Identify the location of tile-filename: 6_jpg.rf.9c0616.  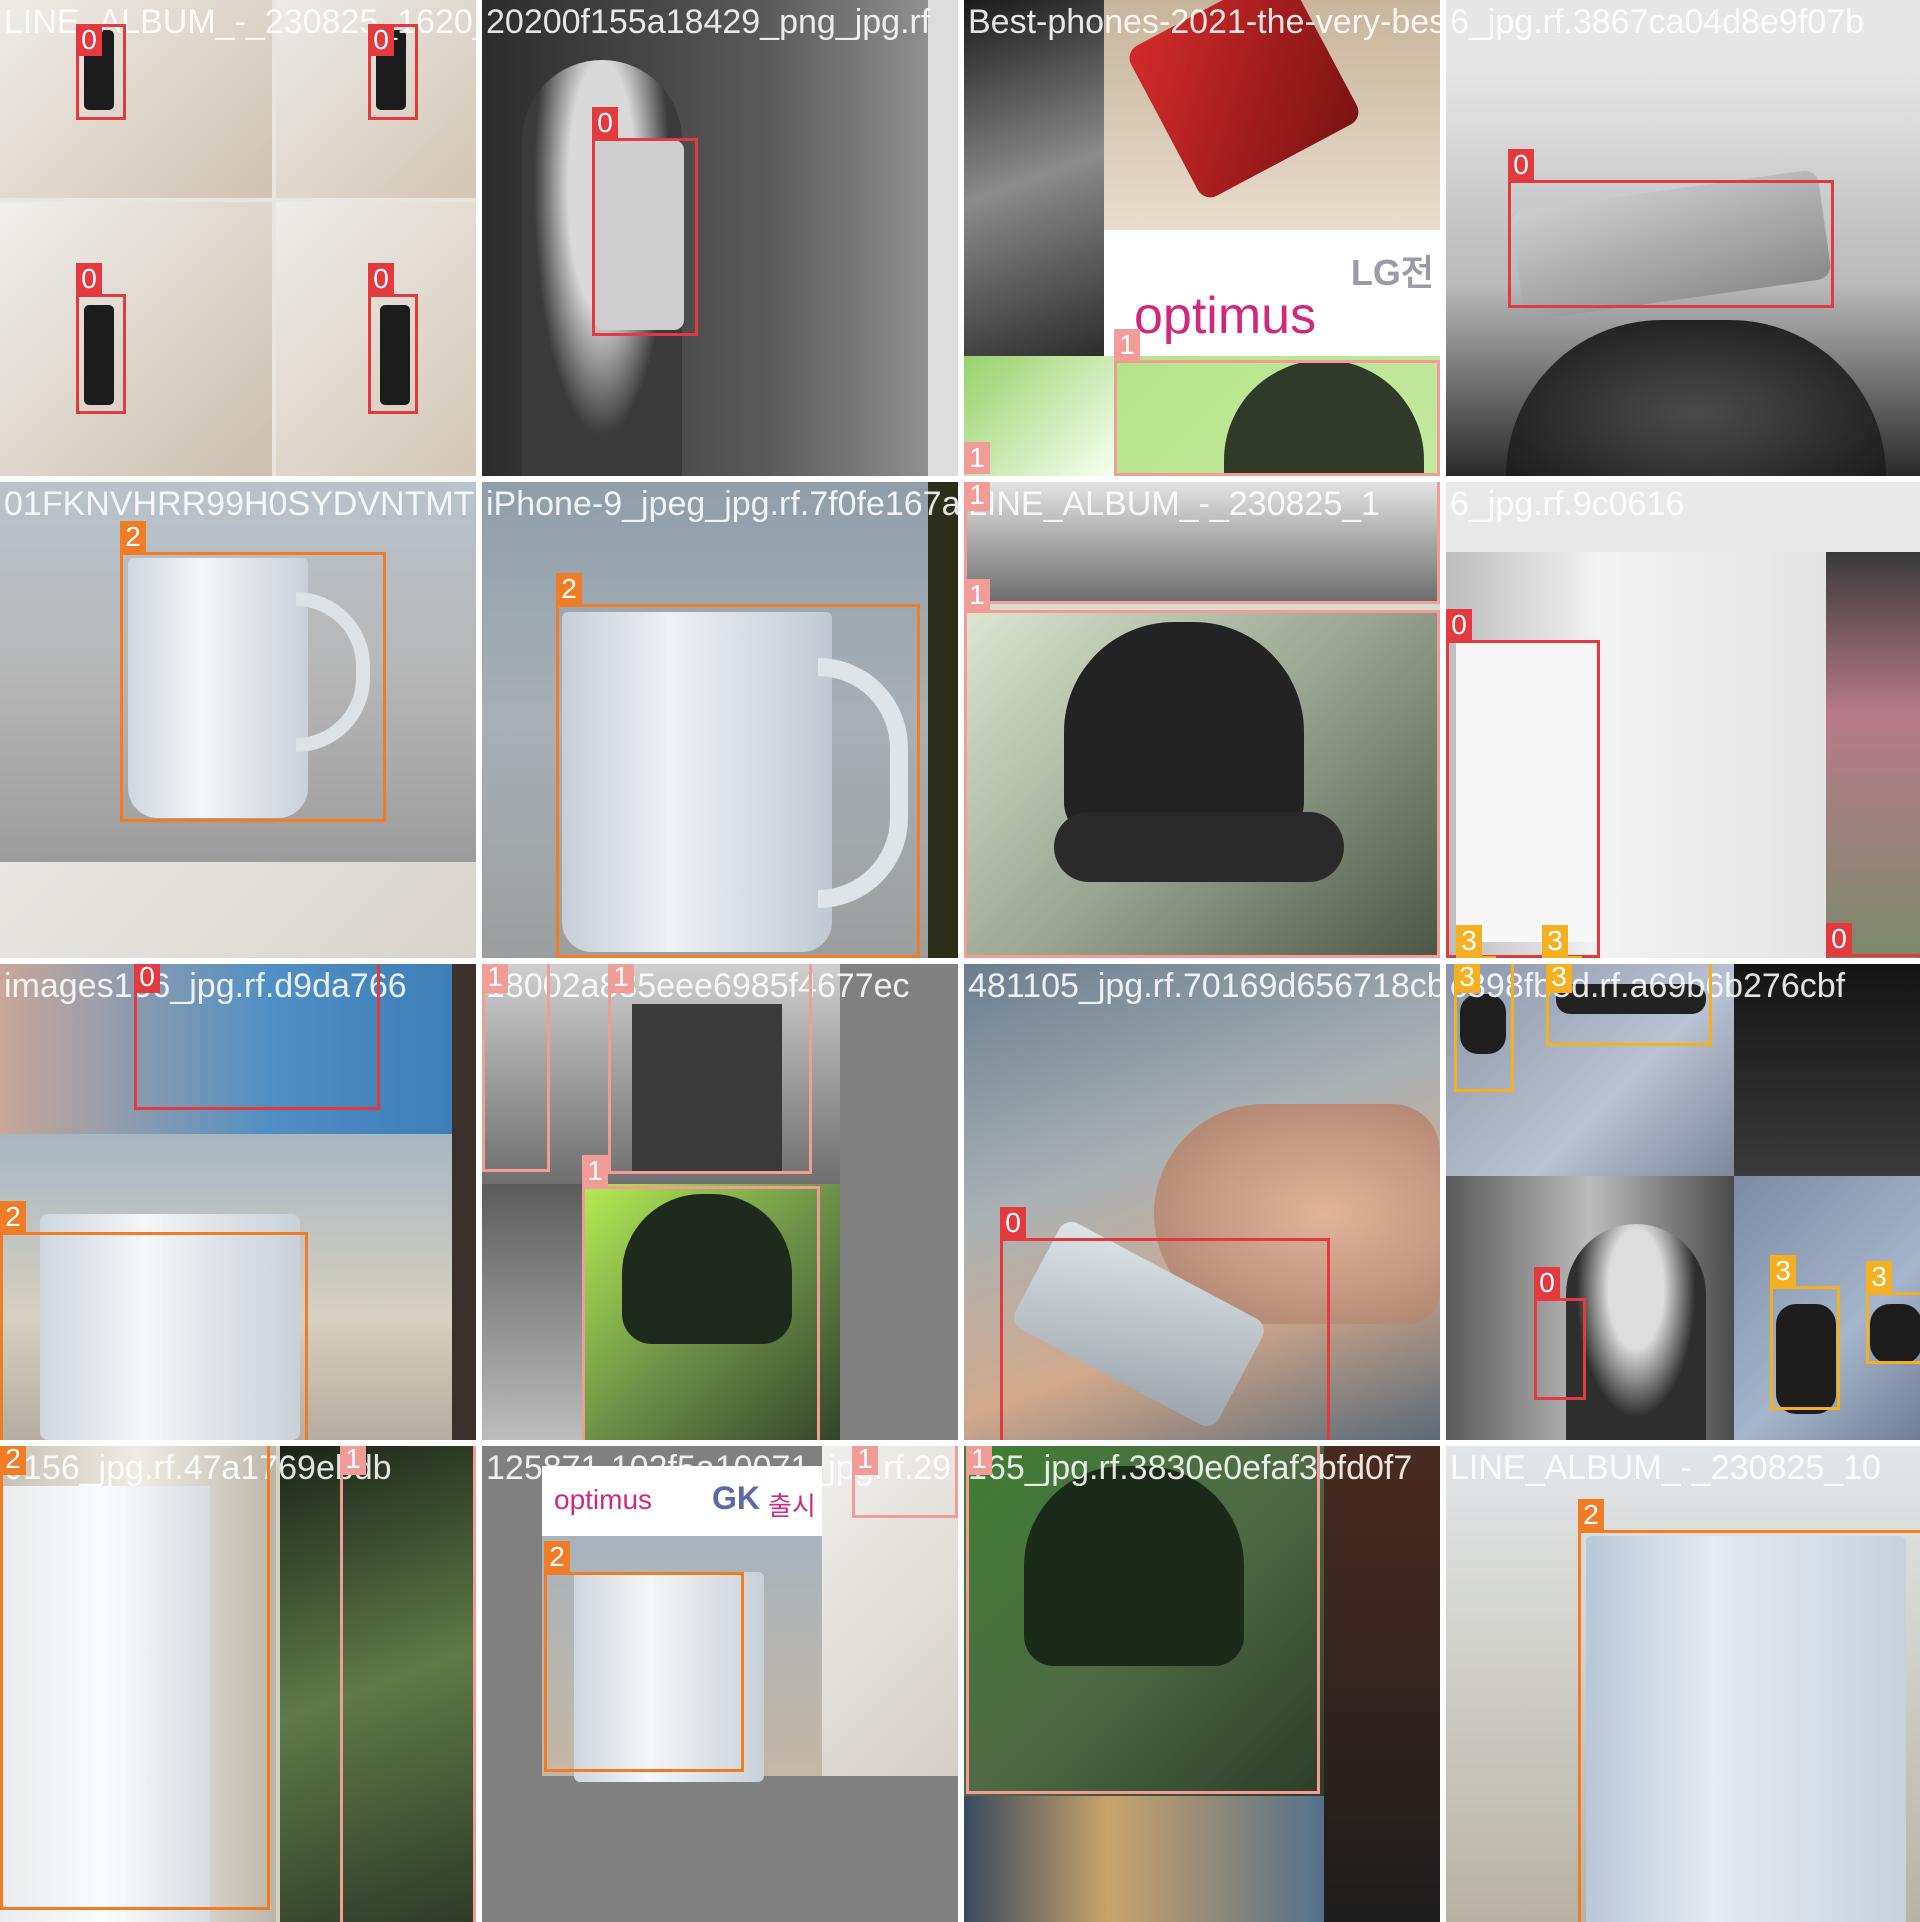
(1567, 504).